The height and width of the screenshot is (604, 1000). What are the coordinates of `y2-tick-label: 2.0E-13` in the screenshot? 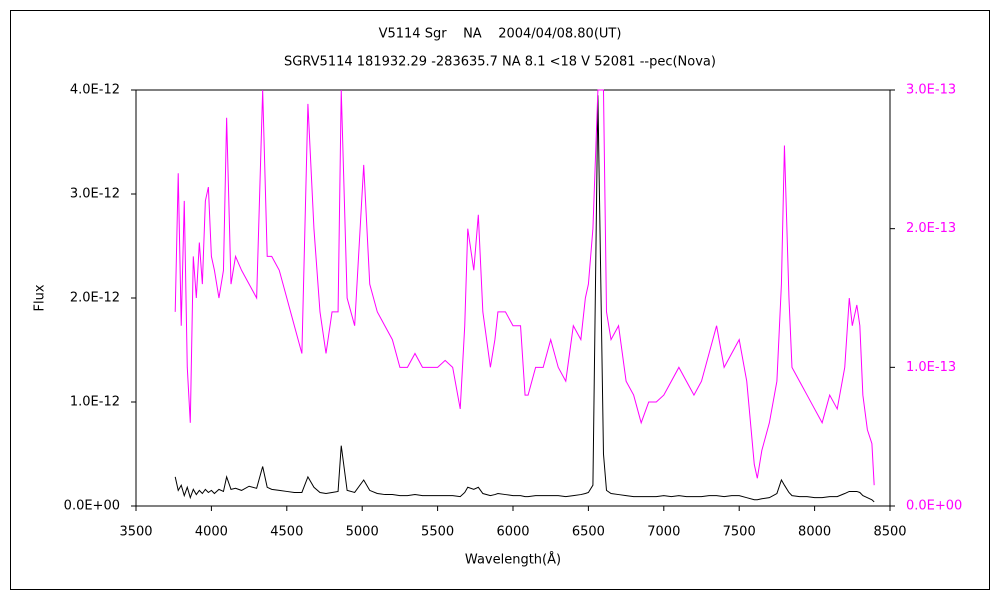 It's located at (931, 228).